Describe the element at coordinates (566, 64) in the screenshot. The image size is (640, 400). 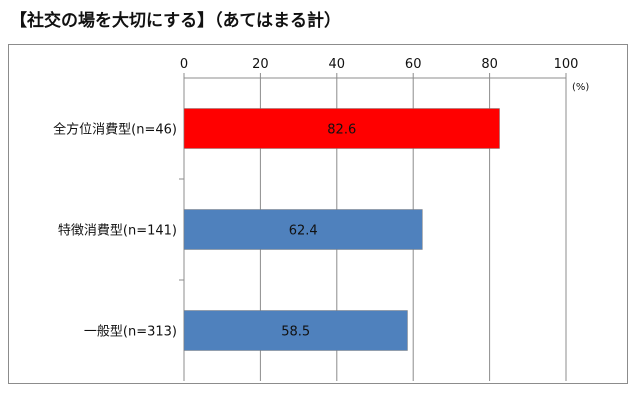
I see `x-tick-label-100: 100` at that location.